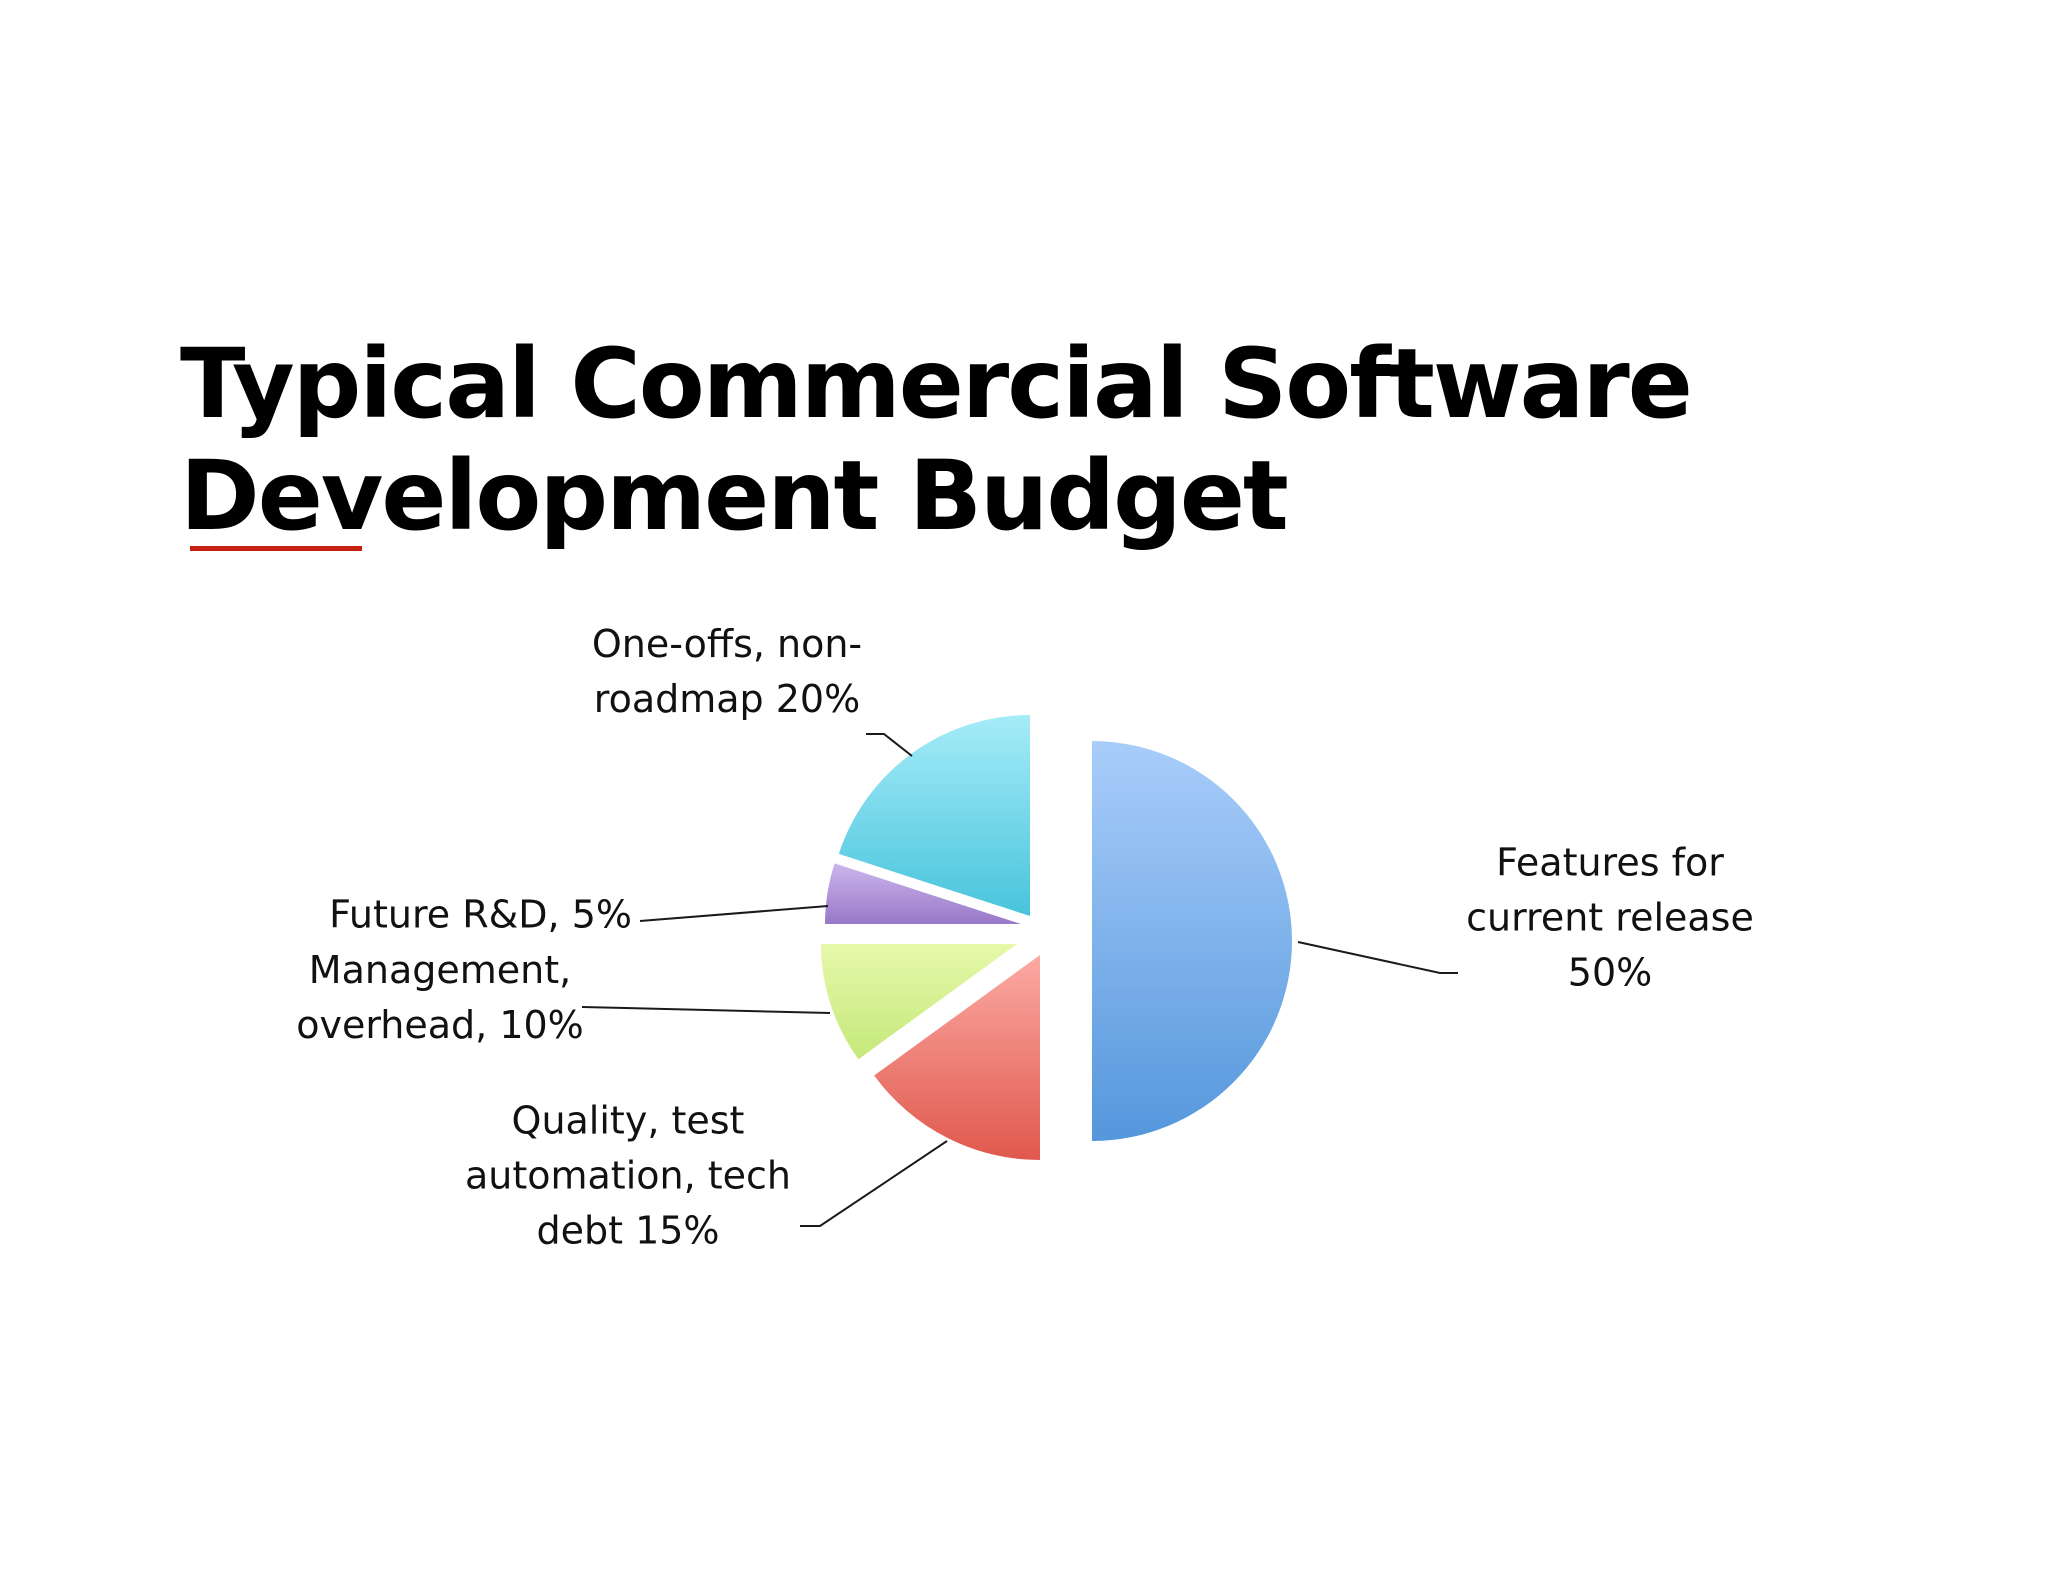 Image resolution: width=2048 pixels, height=1582 pixels. I want to click on title-accent-underline, so click(276, 548).